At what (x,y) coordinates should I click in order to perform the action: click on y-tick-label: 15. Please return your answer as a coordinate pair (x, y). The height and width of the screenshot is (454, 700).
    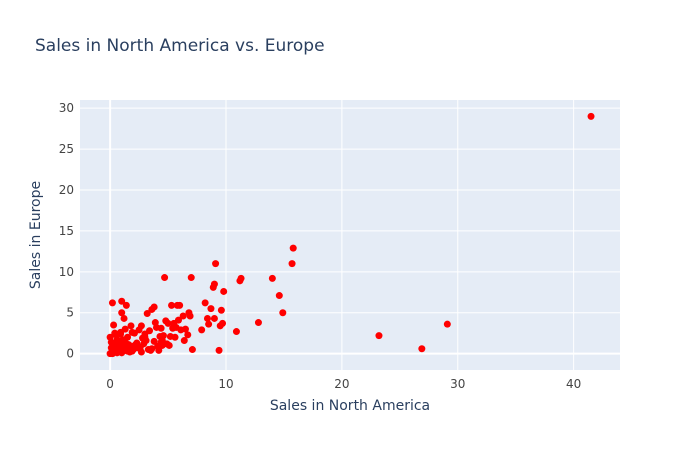
    Looking at the image, I should click on (66, 231).